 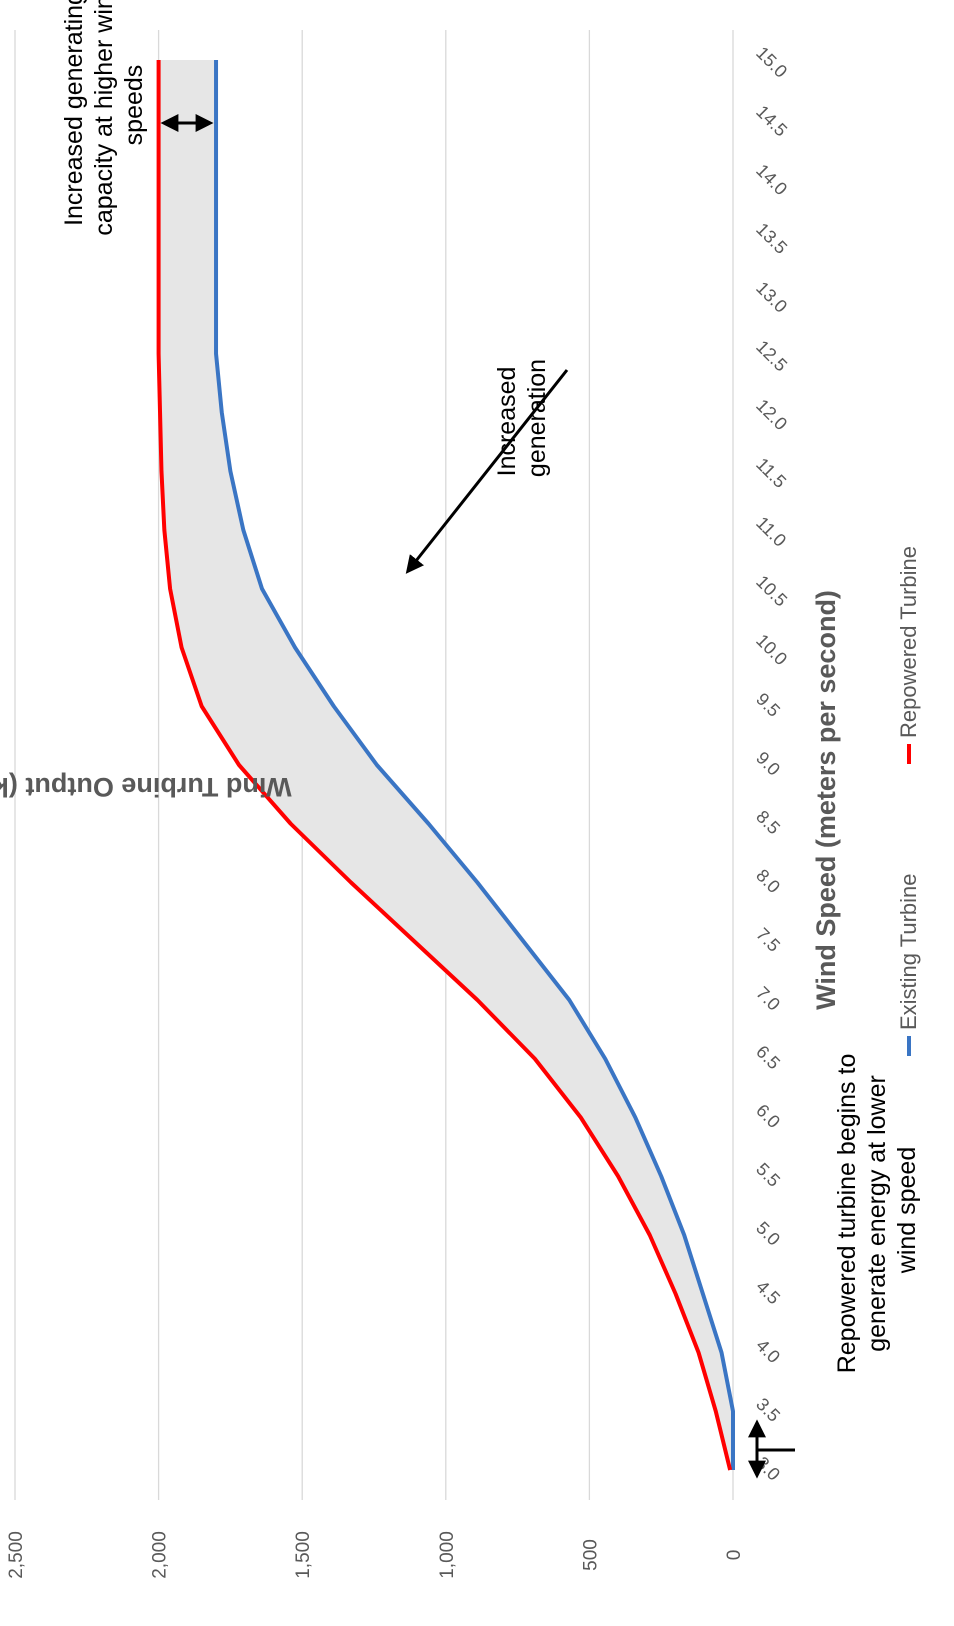 I want to click on annotation-3-line-3: speeds, so click(x=134, y=105).